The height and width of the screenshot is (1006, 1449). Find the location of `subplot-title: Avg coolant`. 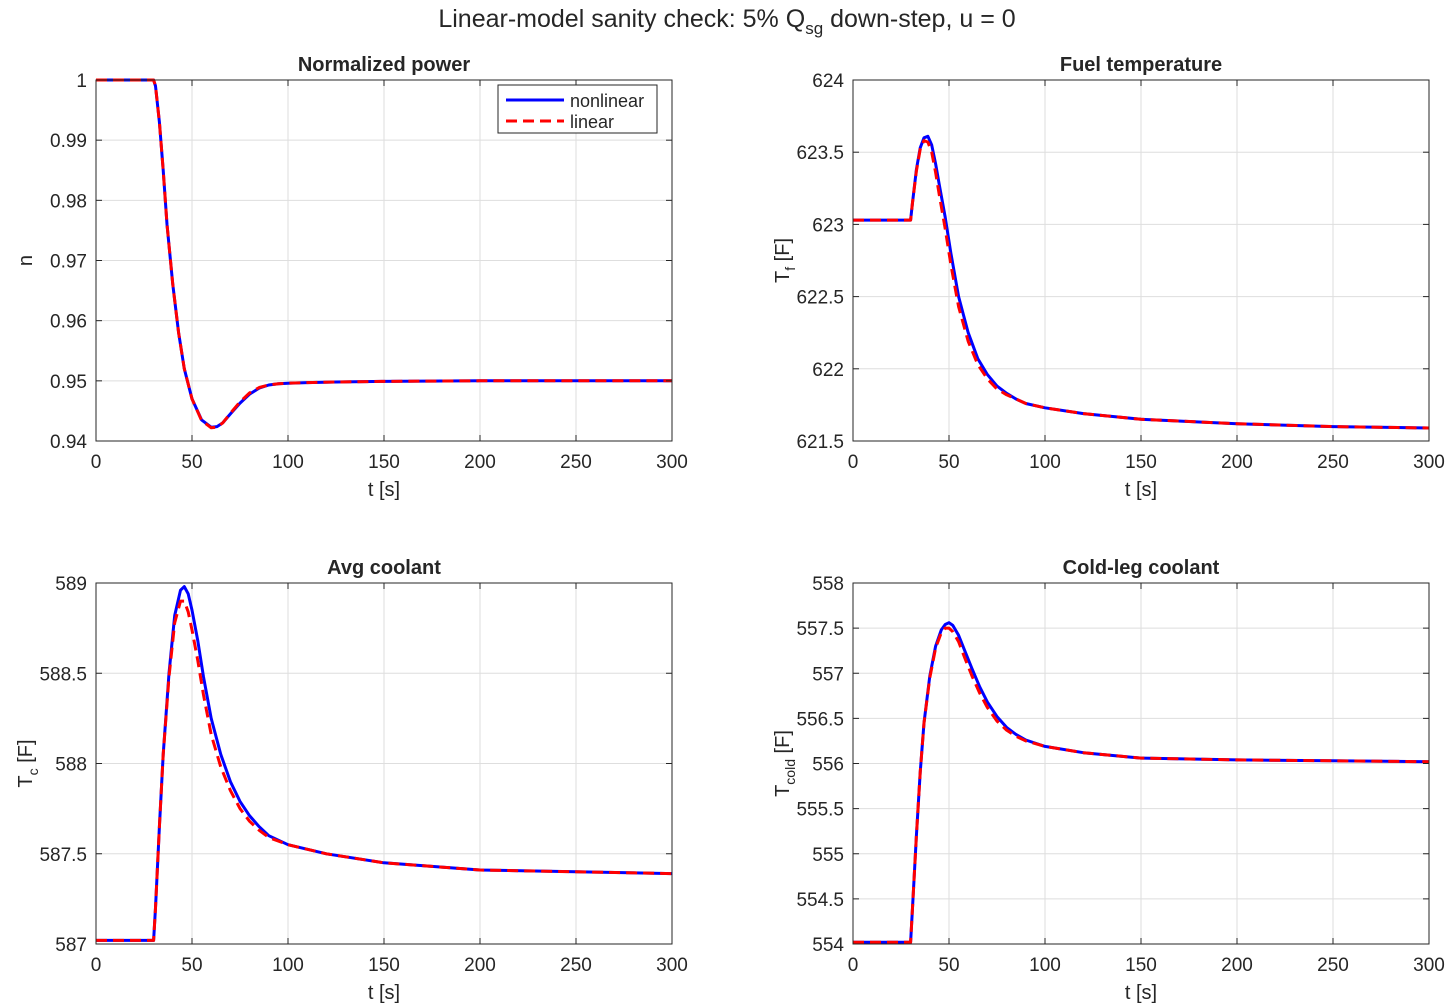

subplot-title: Avg coolant is located at coordinates (384, 568).